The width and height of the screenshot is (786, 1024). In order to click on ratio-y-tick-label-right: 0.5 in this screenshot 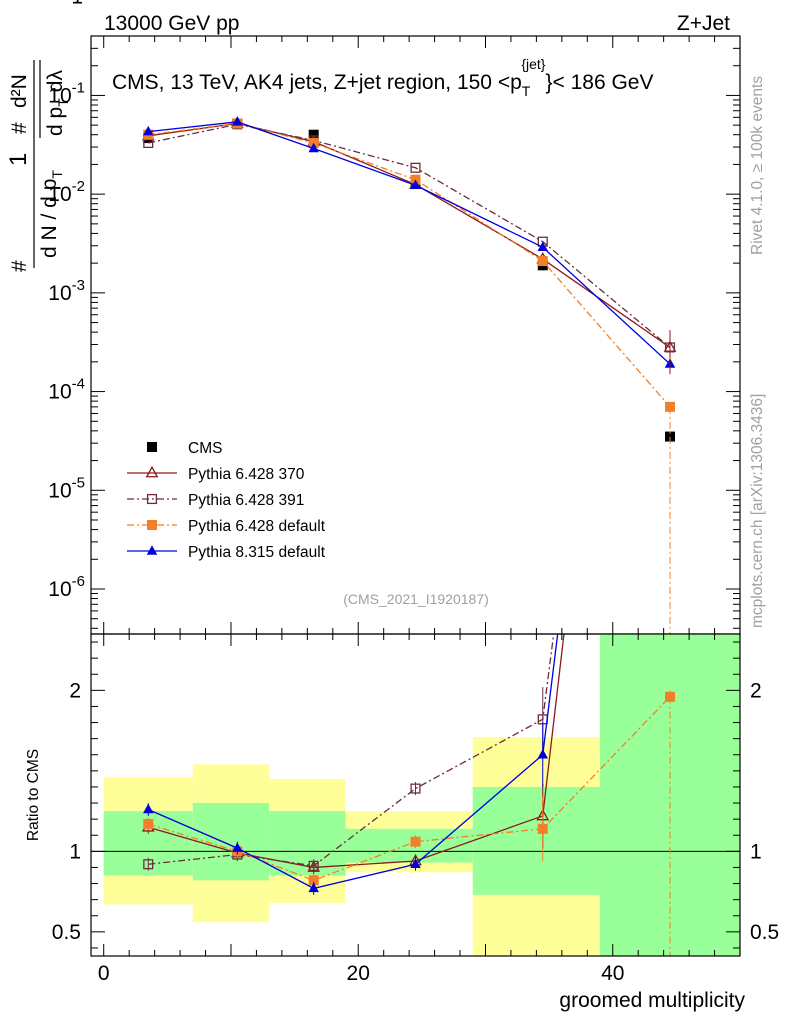, I will do `click(764, 932)`.